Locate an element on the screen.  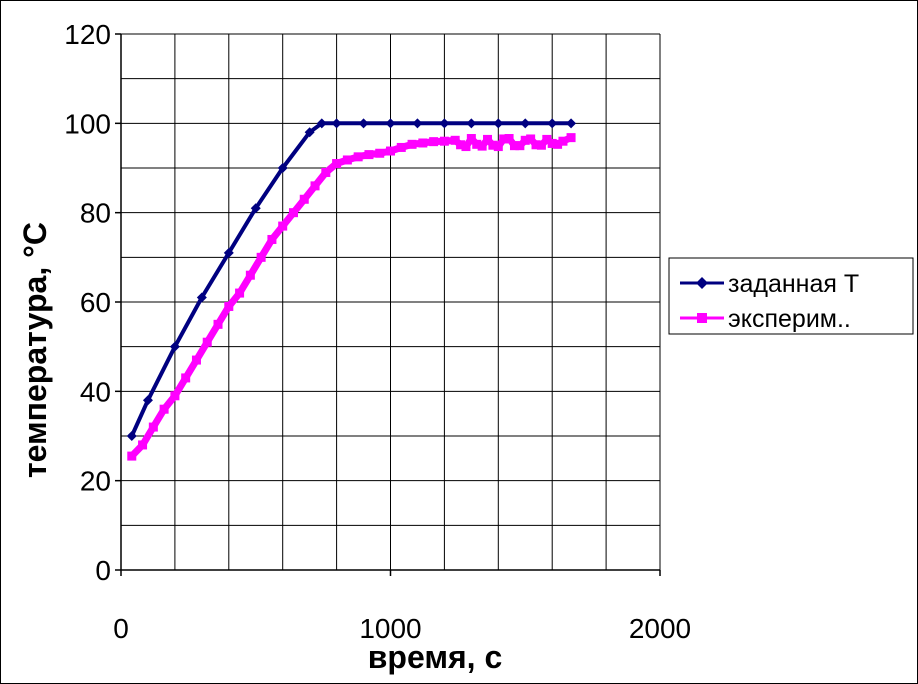
x-tick-label: 2000 is located at coordinates (660, 628).